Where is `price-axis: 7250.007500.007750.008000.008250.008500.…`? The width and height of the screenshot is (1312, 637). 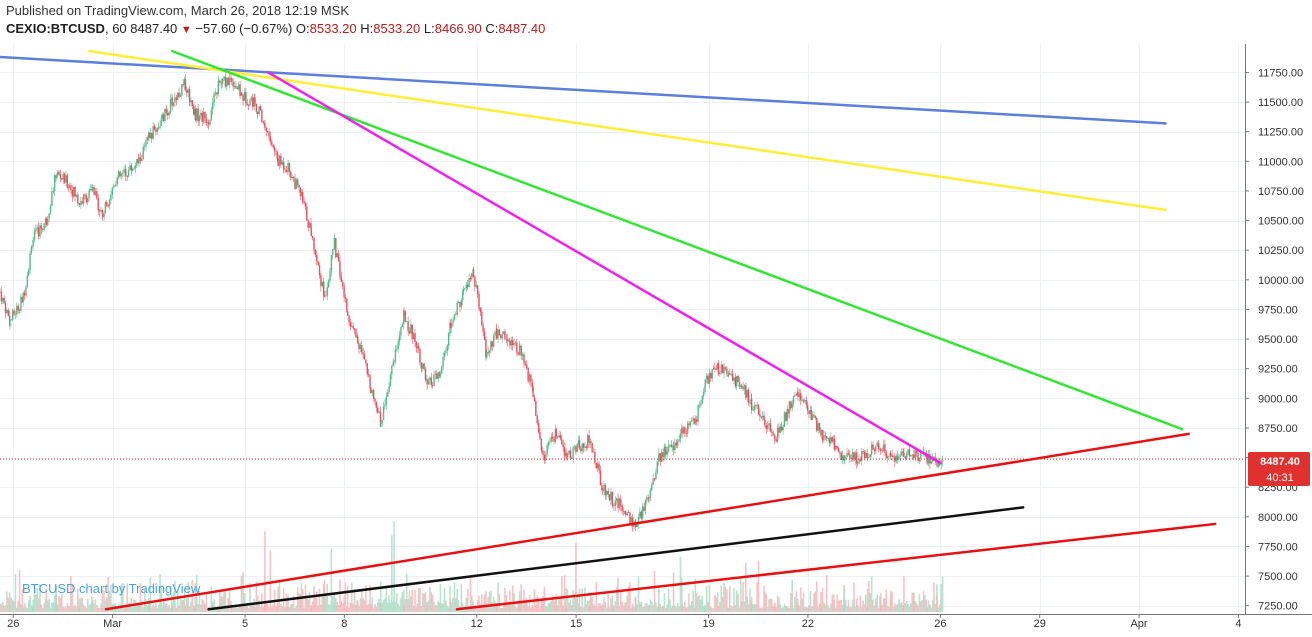 price-axis: 7250.007500.007750.008000.008250.008500.… is located at coordinates (1274, 340).